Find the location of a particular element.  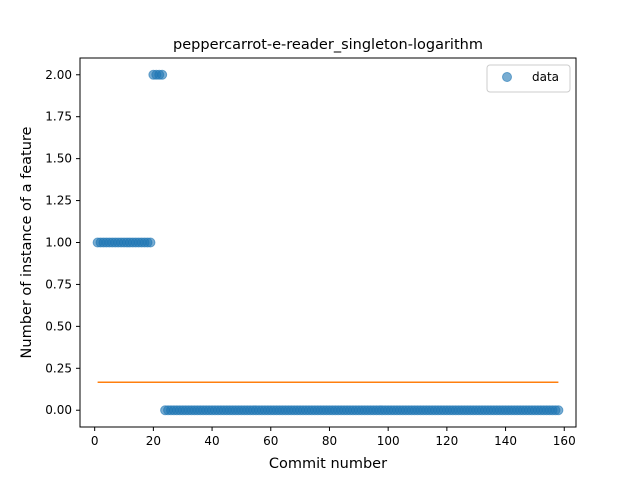

legend: data is located at coordinates (528, 78).